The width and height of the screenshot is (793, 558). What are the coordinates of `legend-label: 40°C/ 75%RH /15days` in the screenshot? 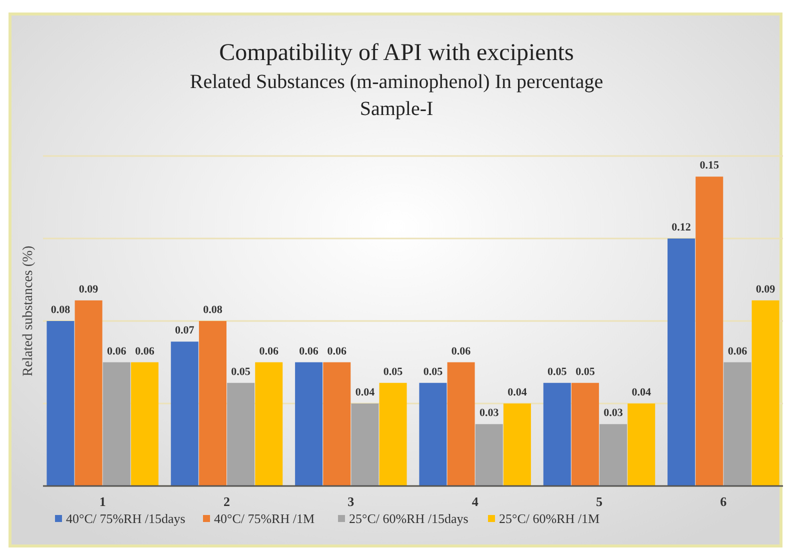 It's located at (126, 518).